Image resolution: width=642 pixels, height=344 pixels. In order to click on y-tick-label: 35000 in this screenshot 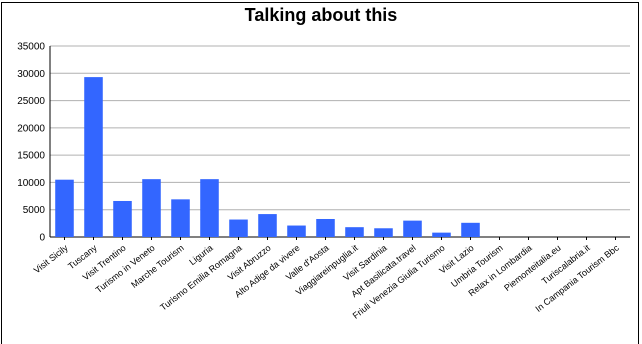, I will do `click(31, 47)`.